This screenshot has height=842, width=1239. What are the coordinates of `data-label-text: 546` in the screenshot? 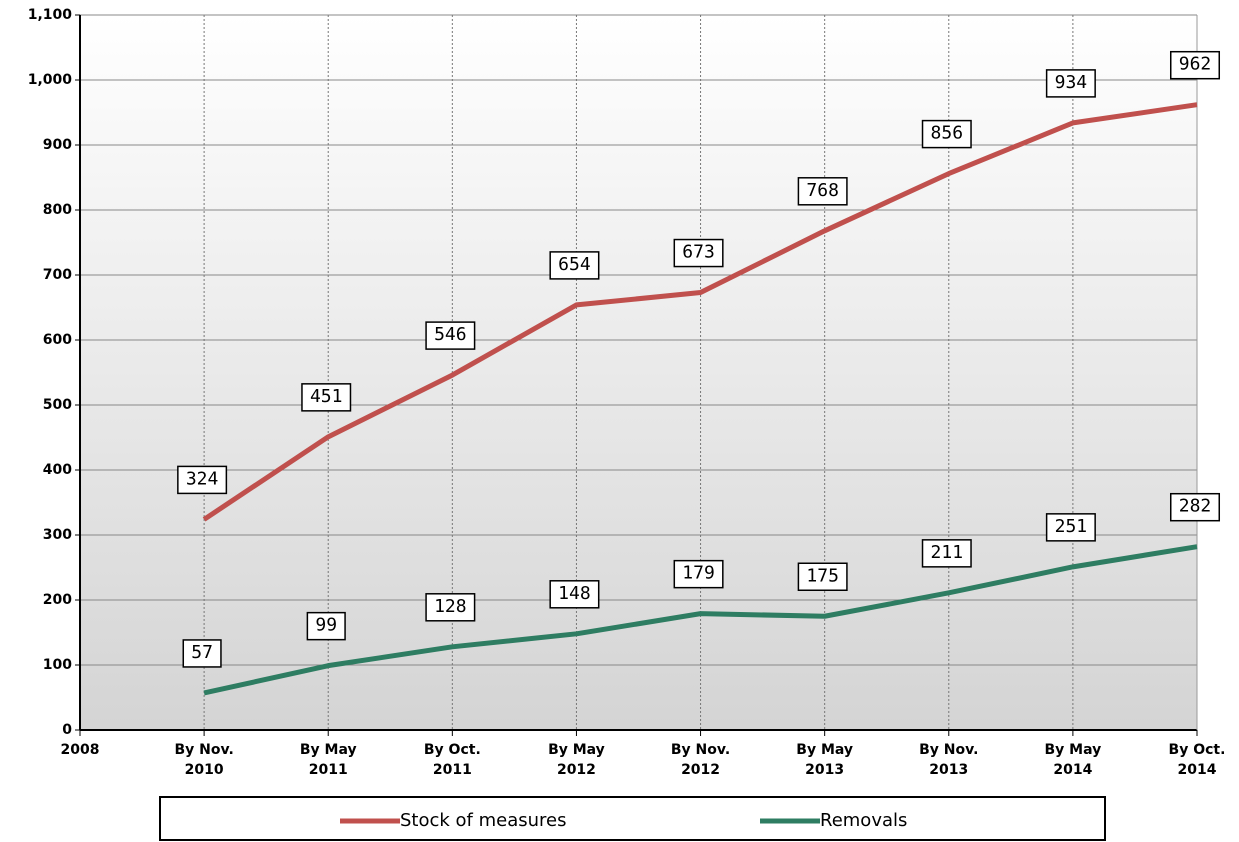 It's located at (450, 334).